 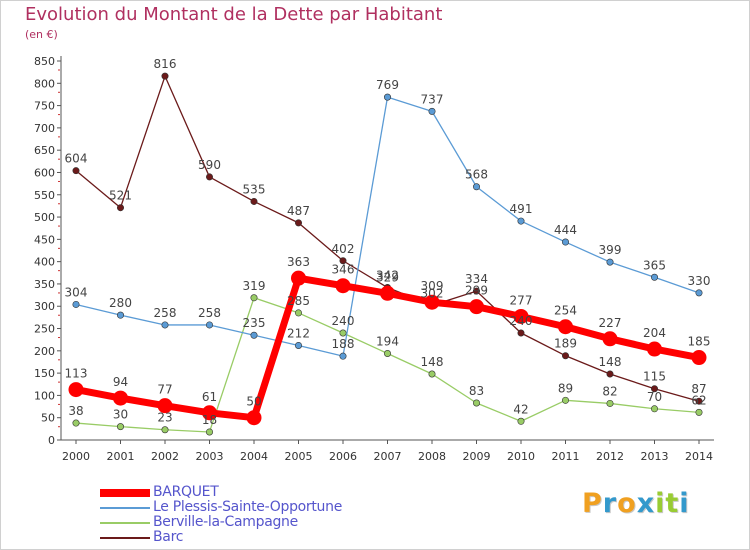 What do you see at coordinates (44, 83) in the screenshot?
I see `y-tick-label: 800` at bounding box center [44, 83].